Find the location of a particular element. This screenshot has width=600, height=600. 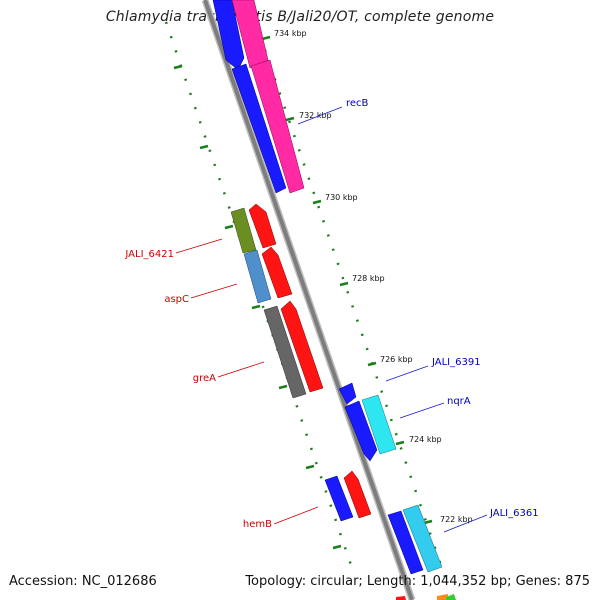

gene-label-JALI_6421: JALI_6421 is located at coordinates (149, 254).